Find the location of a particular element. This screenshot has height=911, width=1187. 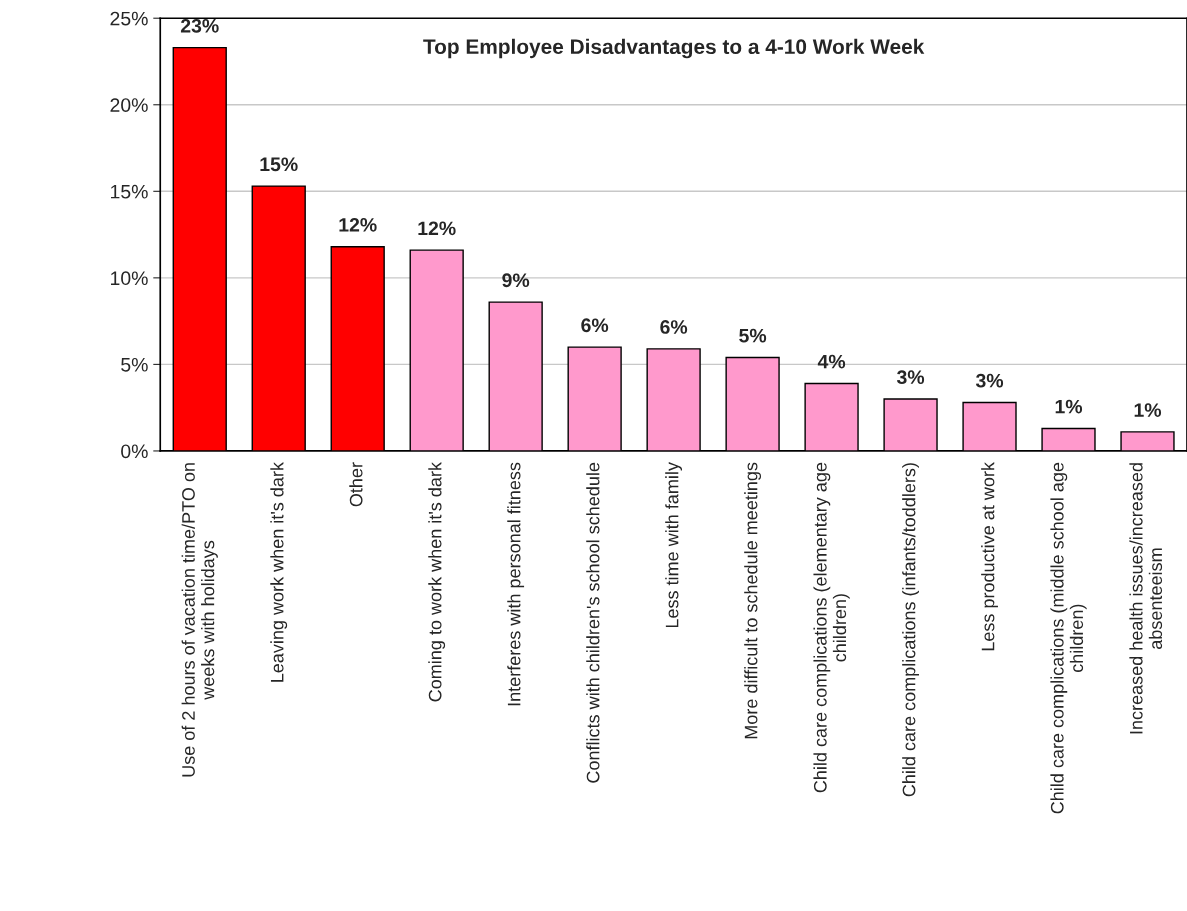

x-tick-label: More difficult to schedule meetings is located at coordinates (753, 600).